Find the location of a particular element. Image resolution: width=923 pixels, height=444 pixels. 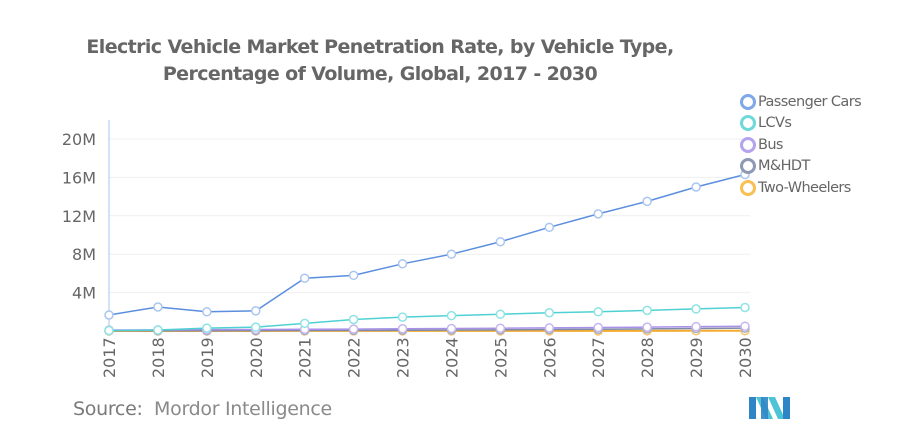

series-line-lcvs is located at coordinates (427, 319).